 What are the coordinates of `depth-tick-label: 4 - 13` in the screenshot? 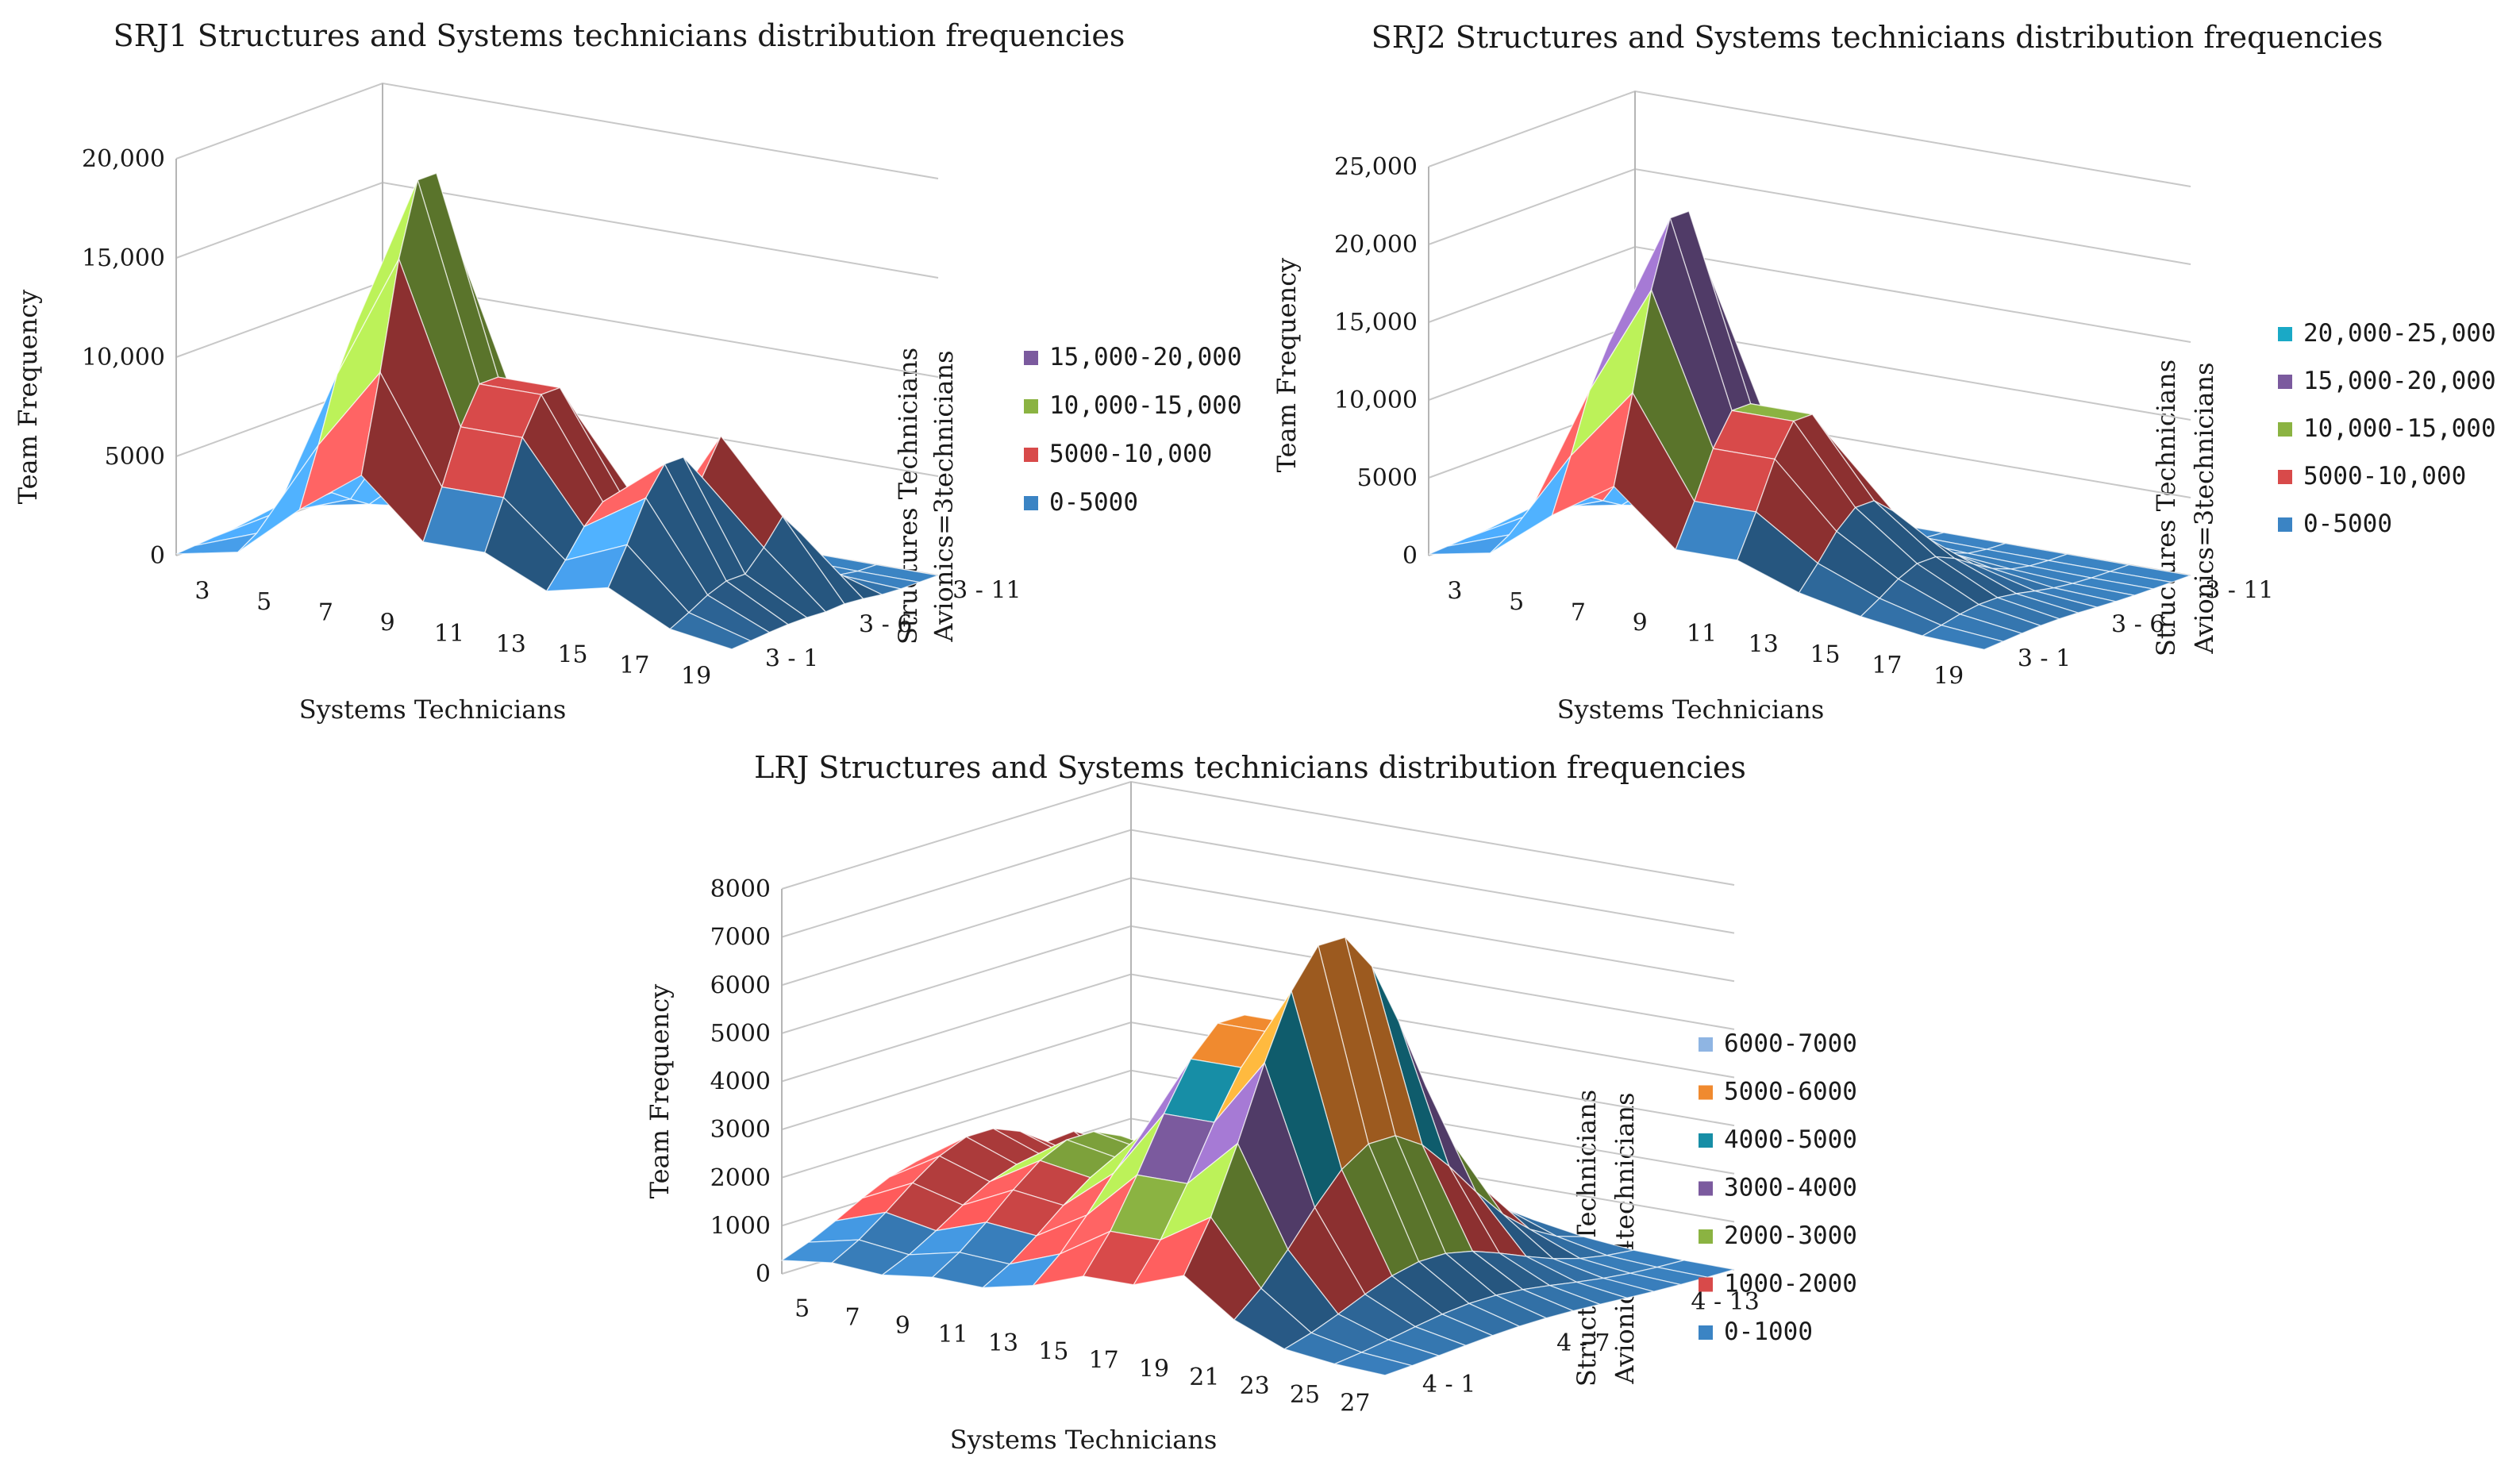 It's located at (1725, 1302).